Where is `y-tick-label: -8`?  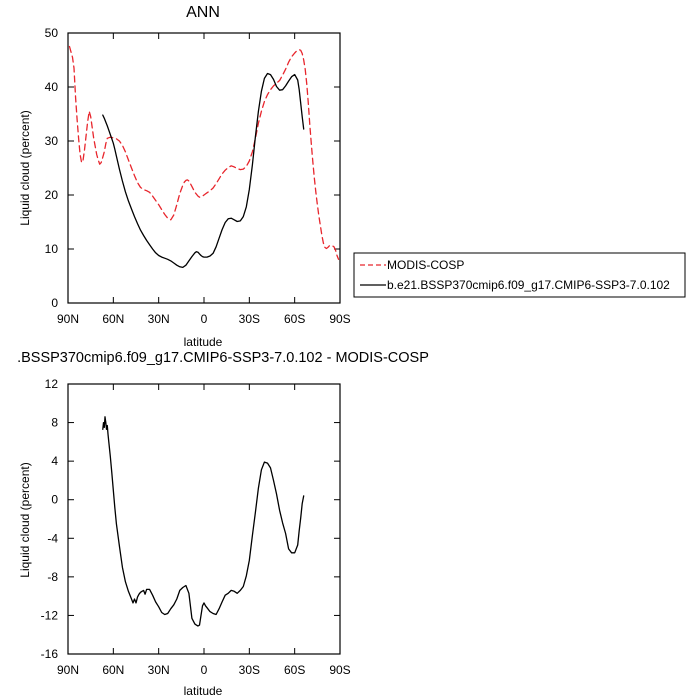 y-tick-label: -8 is located at coordinates (52, 577).